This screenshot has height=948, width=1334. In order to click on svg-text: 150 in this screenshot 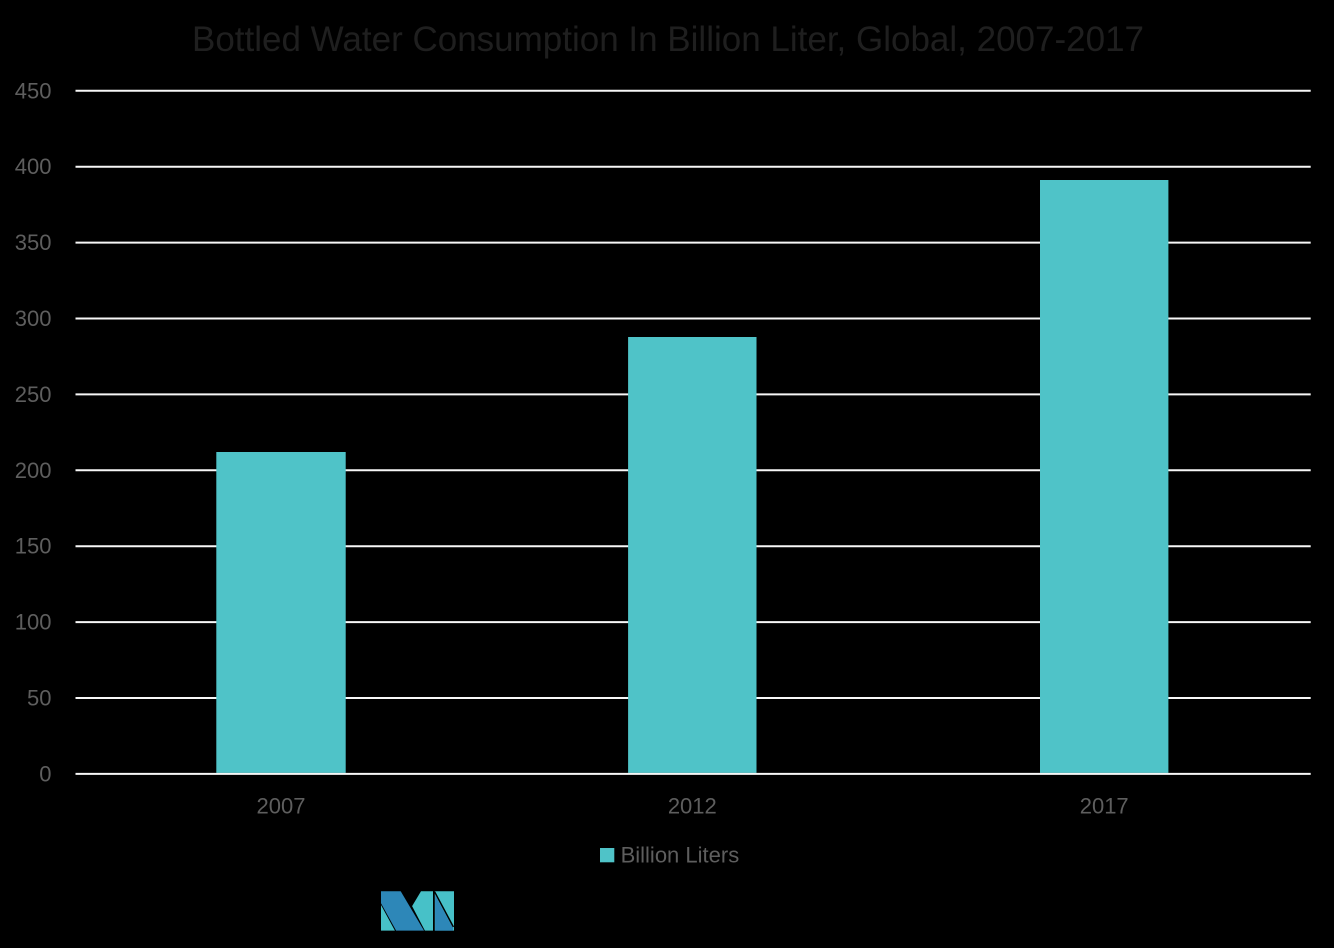, I will do `click(33, 546)`.